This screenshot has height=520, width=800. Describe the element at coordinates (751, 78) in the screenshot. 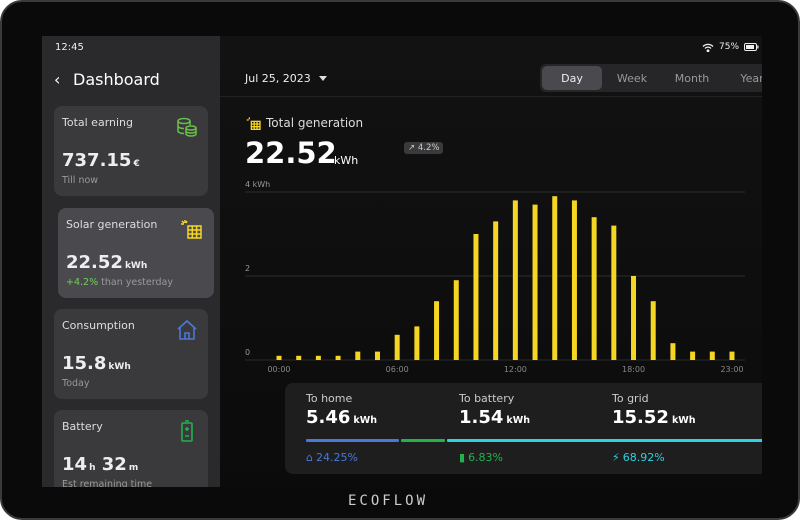

I see `tab-year: Year` at that location.